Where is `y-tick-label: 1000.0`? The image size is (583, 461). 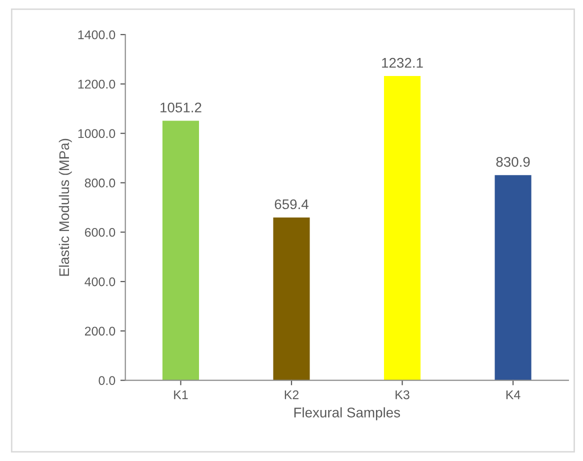
y-tick-label: 1000.0 is located at coordinates (97, 133).